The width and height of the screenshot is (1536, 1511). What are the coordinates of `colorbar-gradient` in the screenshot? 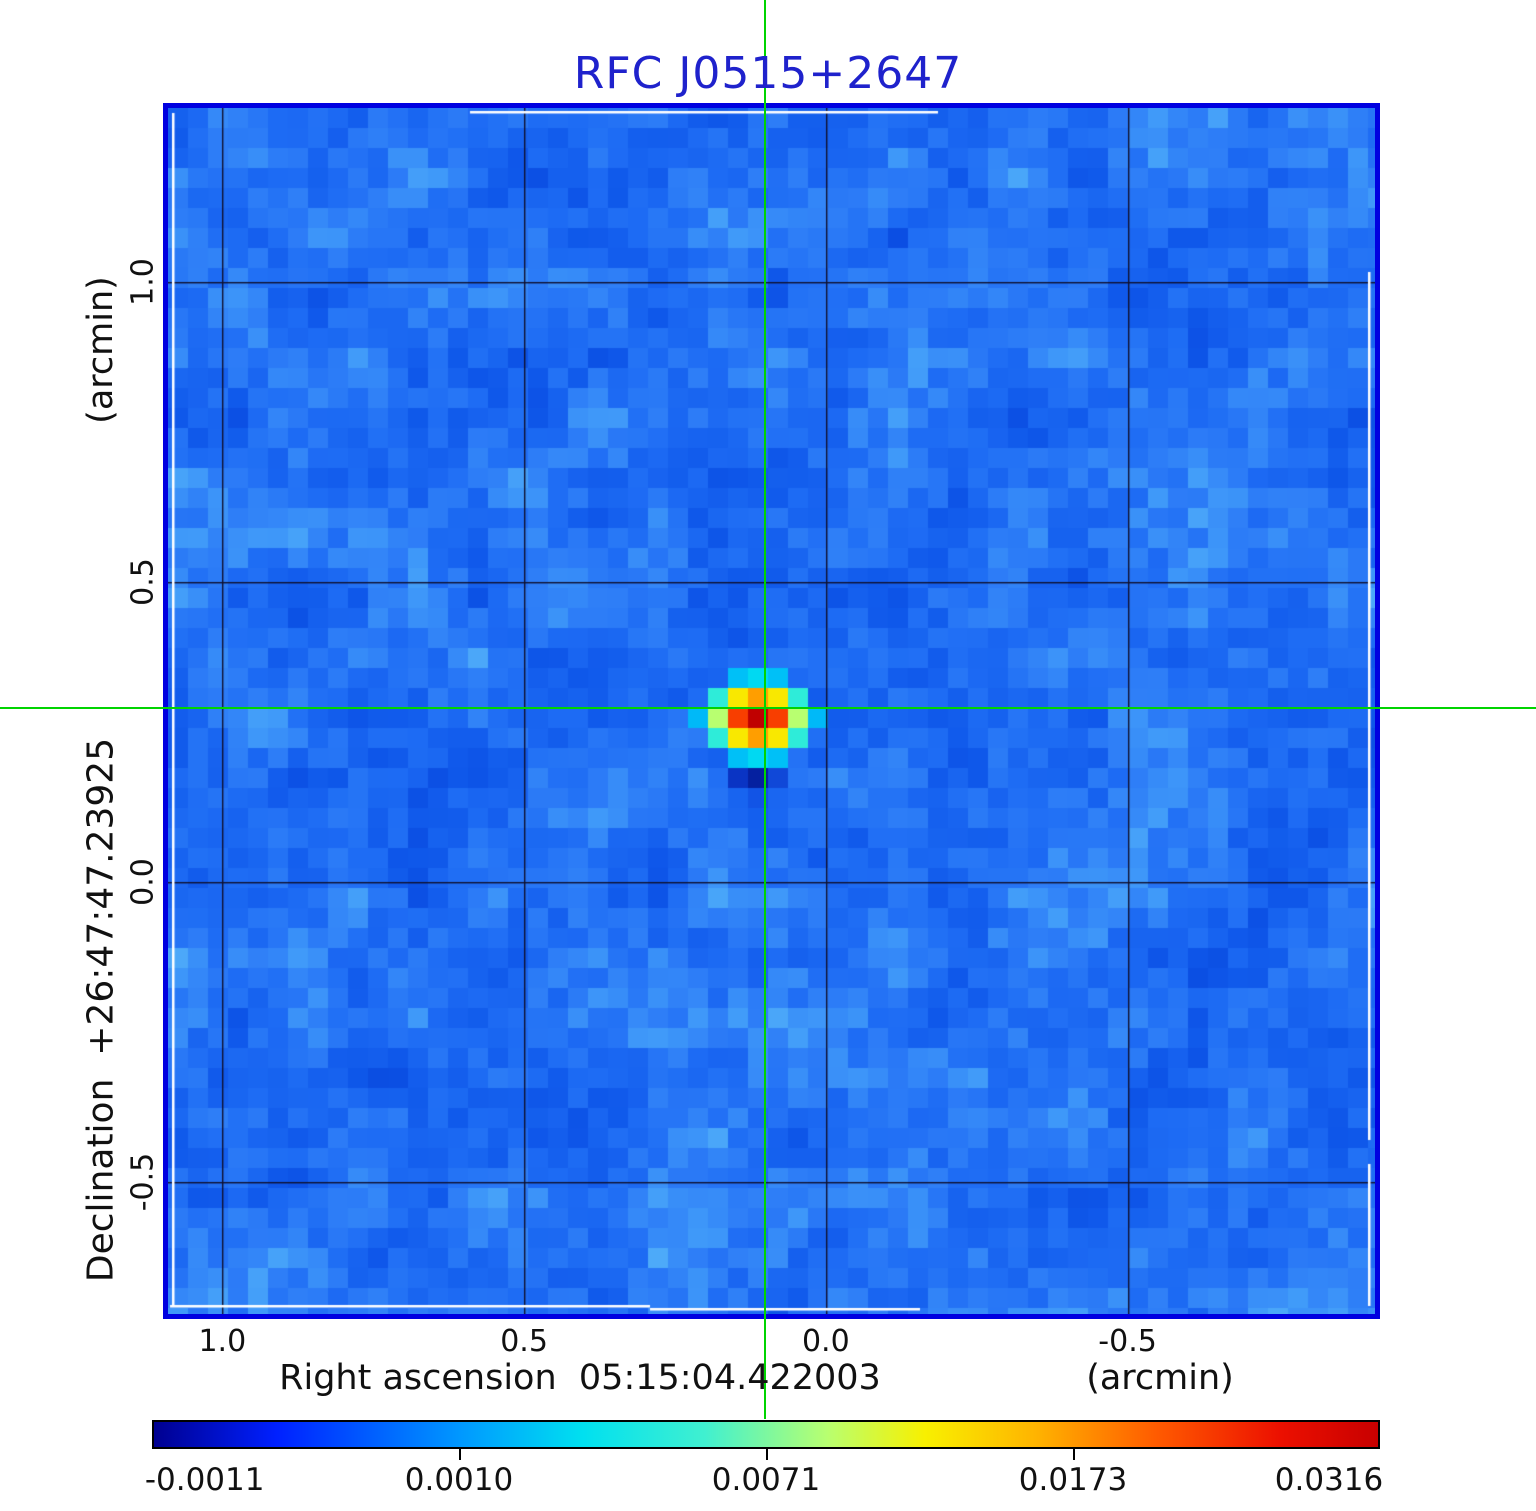 It's located at (766, 1434).